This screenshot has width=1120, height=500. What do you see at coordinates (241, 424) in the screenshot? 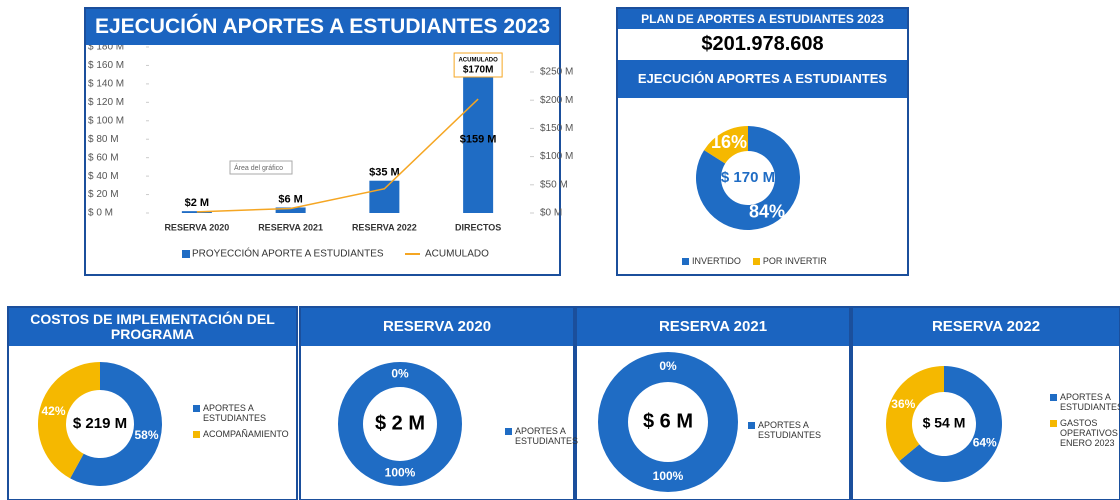
I see `legend: APORTES A ESTUDIANTES ACOMPAÑAMIENTO` at bounding box center [241, 424].